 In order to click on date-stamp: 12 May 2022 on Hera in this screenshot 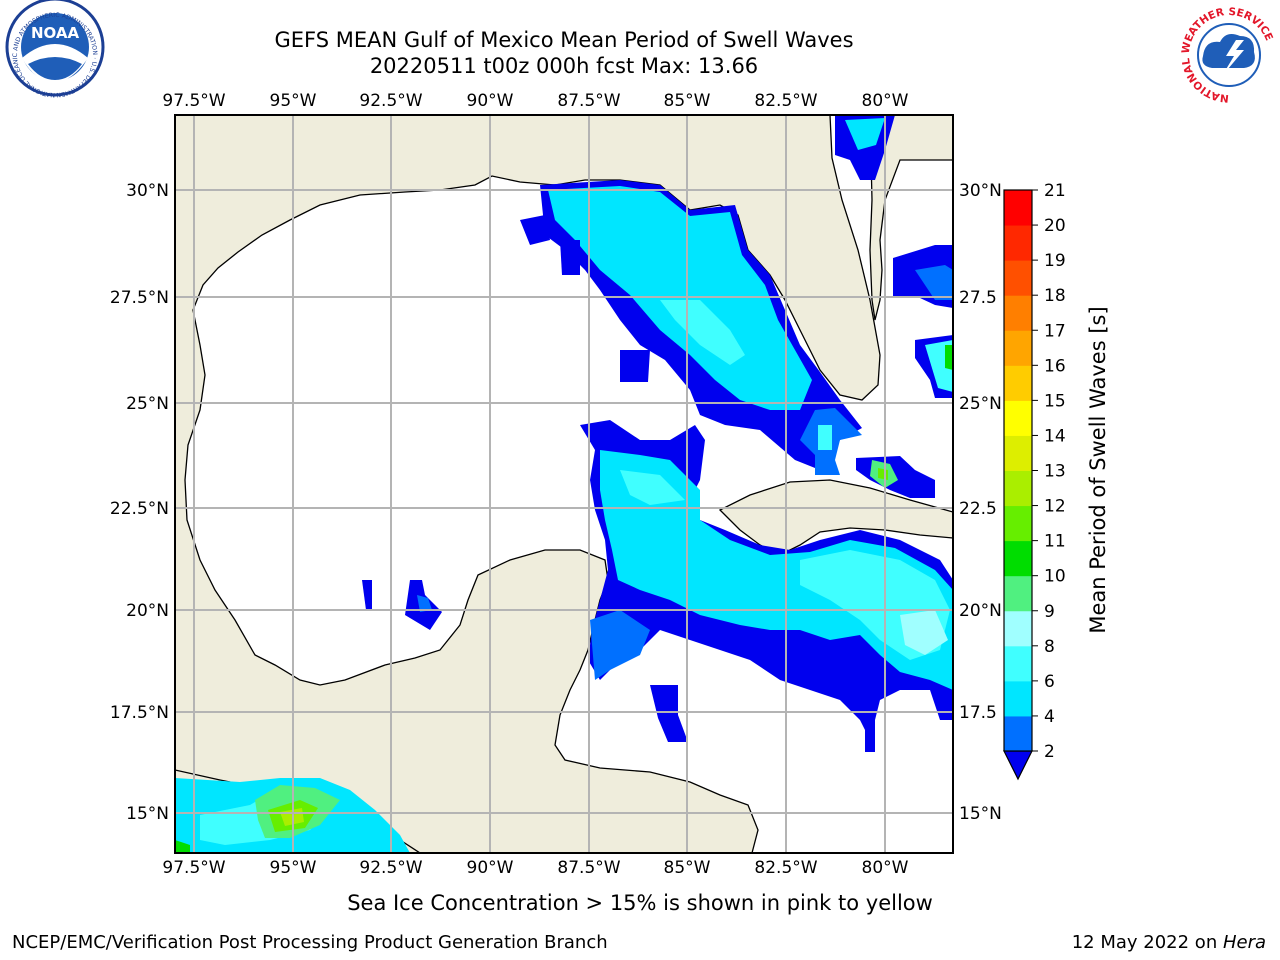, I will do `click(1169, 942)`.